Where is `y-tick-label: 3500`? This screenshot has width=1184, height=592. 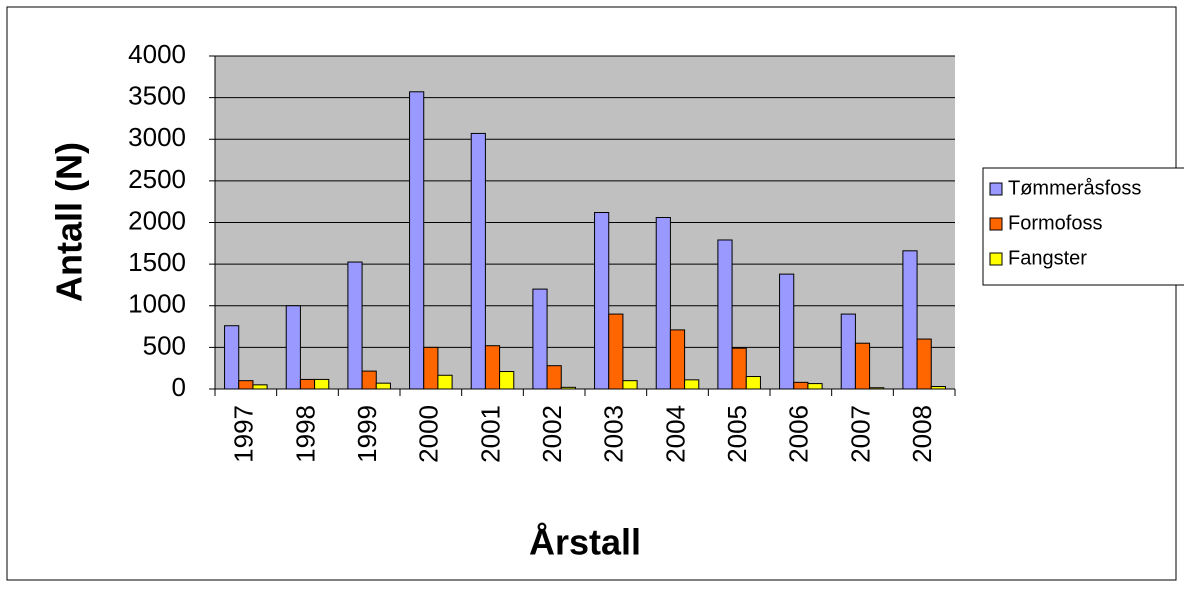
y-tick-label: 3500 is located at coordinates (157, 96).